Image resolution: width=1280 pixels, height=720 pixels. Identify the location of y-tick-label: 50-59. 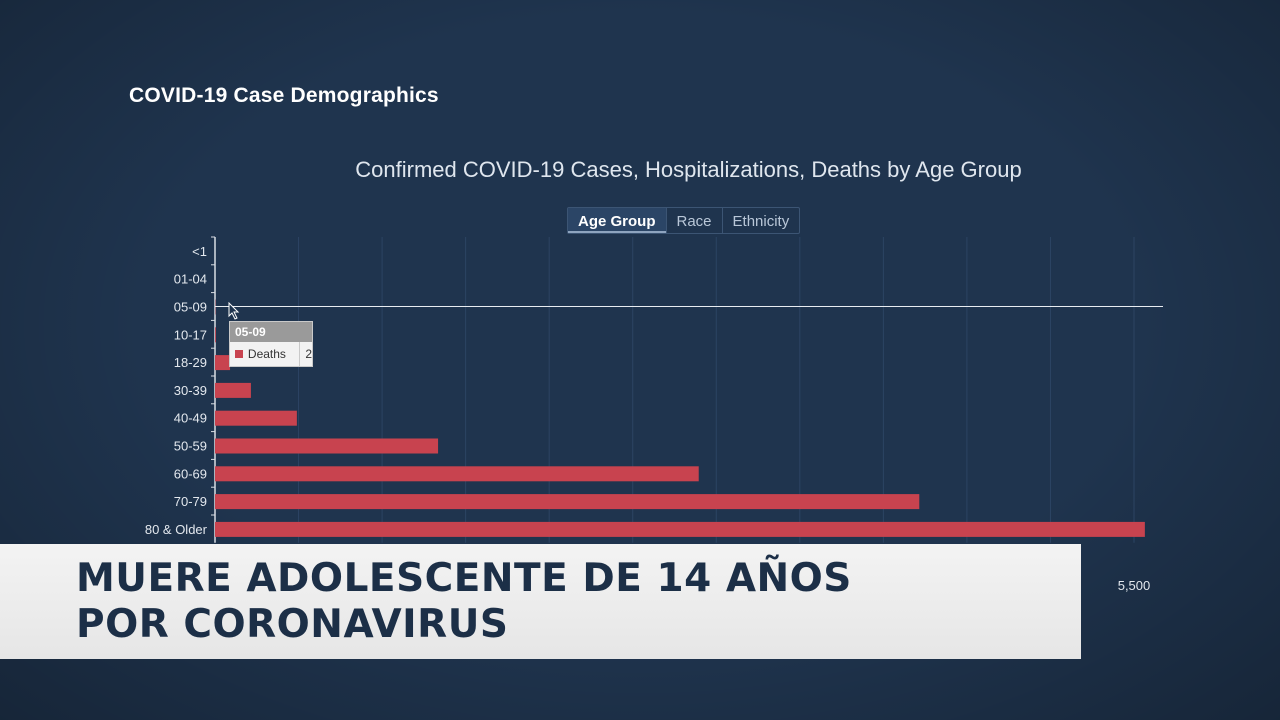
(190, 446).